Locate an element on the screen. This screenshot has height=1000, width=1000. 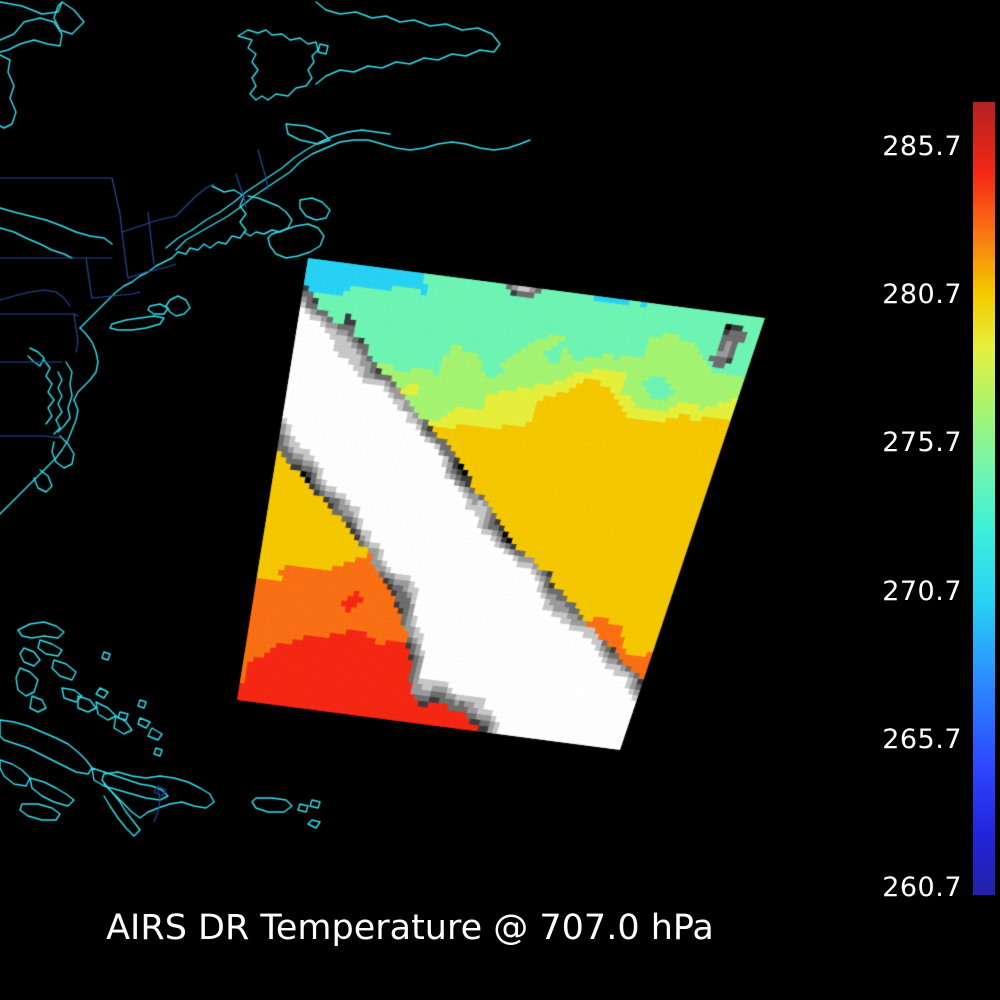
colorbar-gradient is located at coordinates (984, 498).